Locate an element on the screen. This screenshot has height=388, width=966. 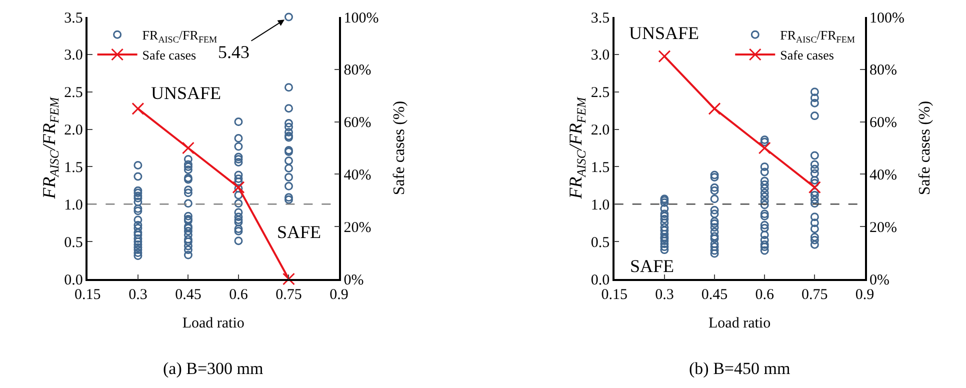
annotation: 5.43 is located at coordinates (234, 52).